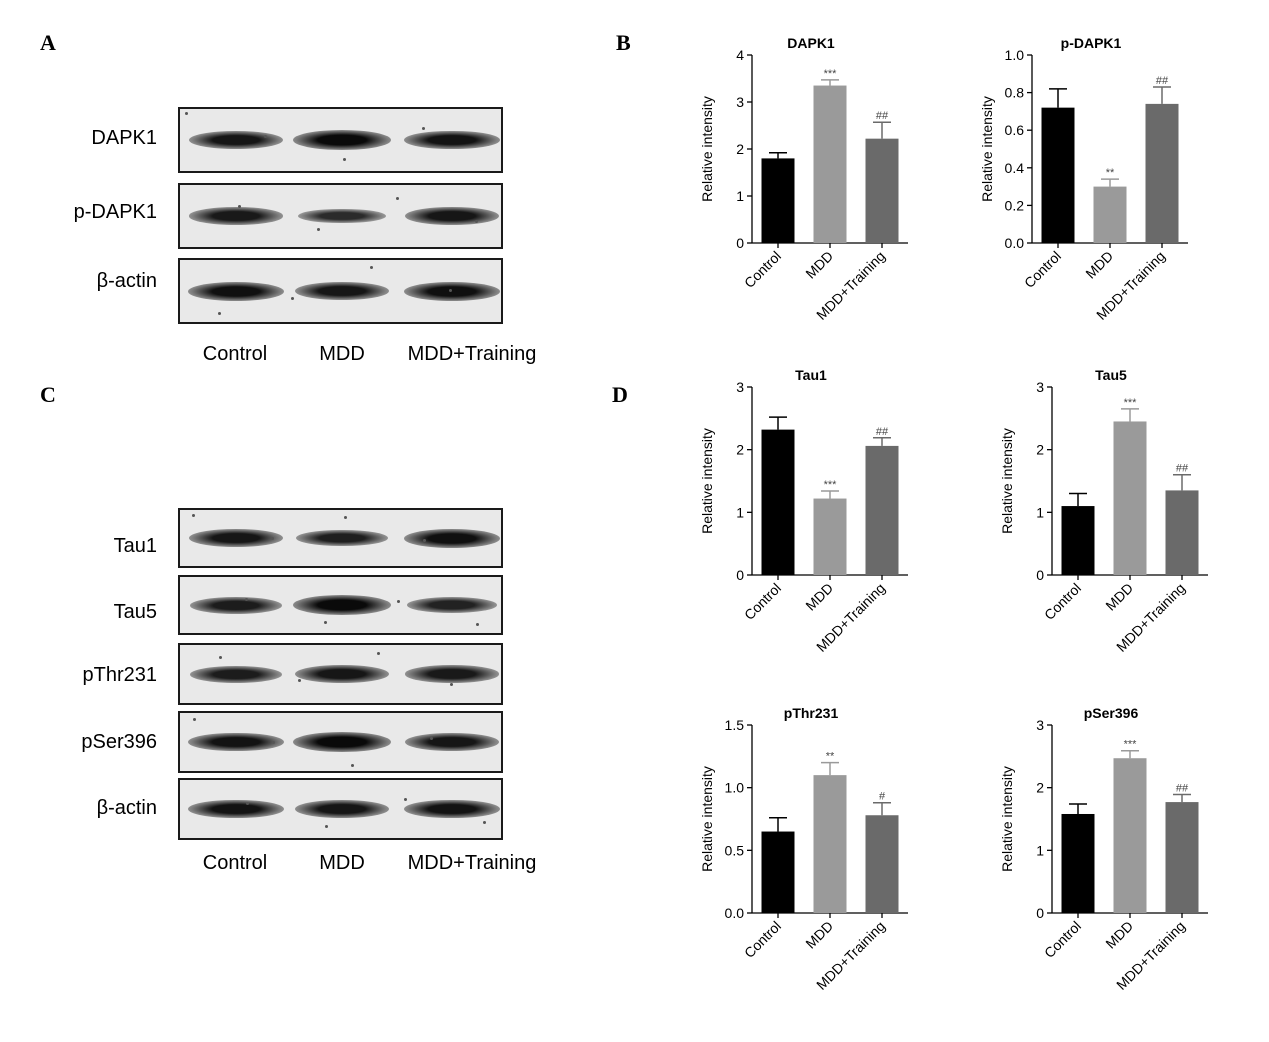  What do you see at coordinates (235, 354) in the screenshot?
I see `blot-a-lane-label: Control` at bounding box center [235, 354].